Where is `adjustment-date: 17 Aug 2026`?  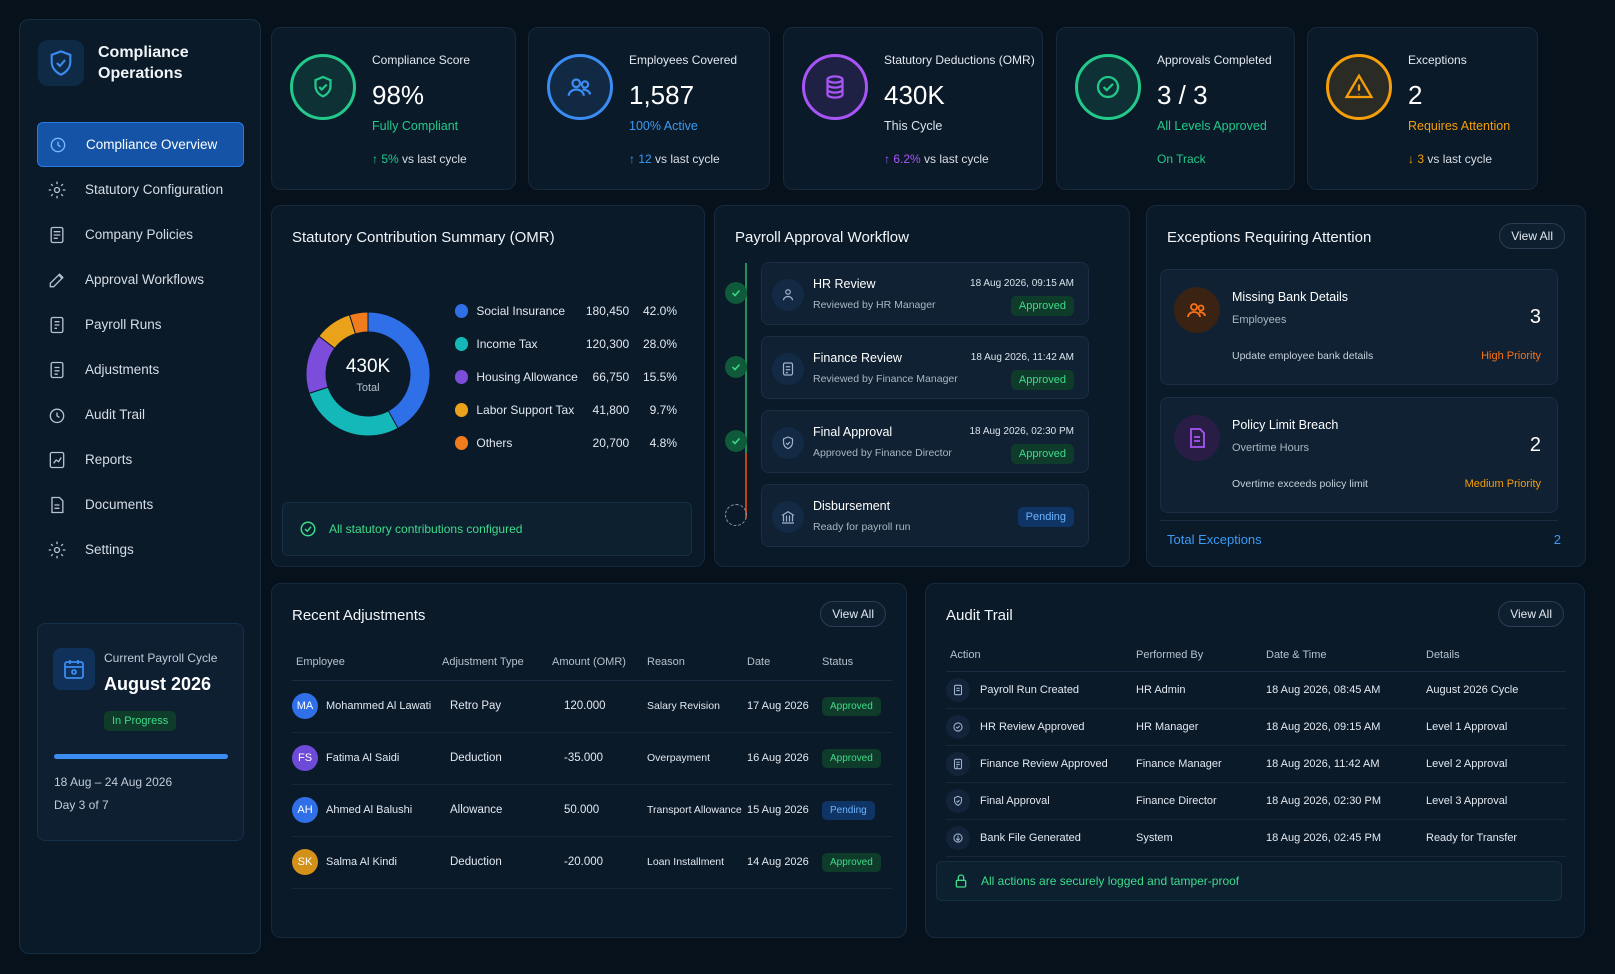 adjustment-date: 17 Aug 2026 is located at coordinates (784, 706).